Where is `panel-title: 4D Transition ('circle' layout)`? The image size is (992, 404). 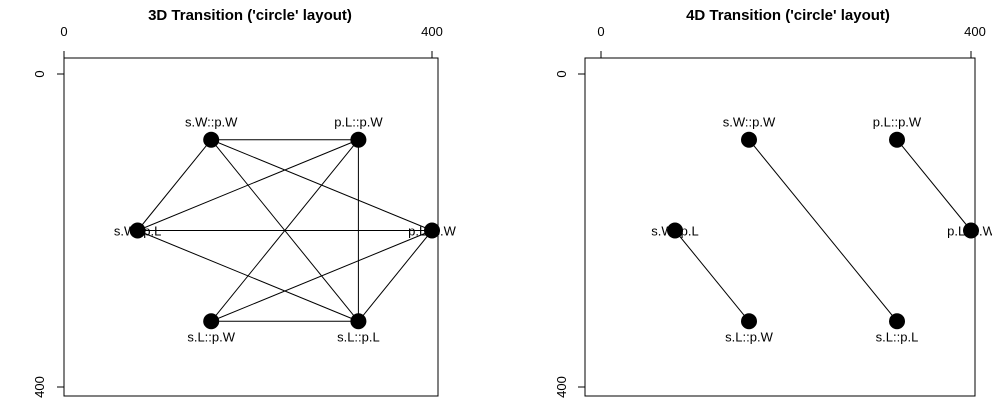 panel-title: 4D Transition ('circle' layout) is located at coordinates (788, 15).